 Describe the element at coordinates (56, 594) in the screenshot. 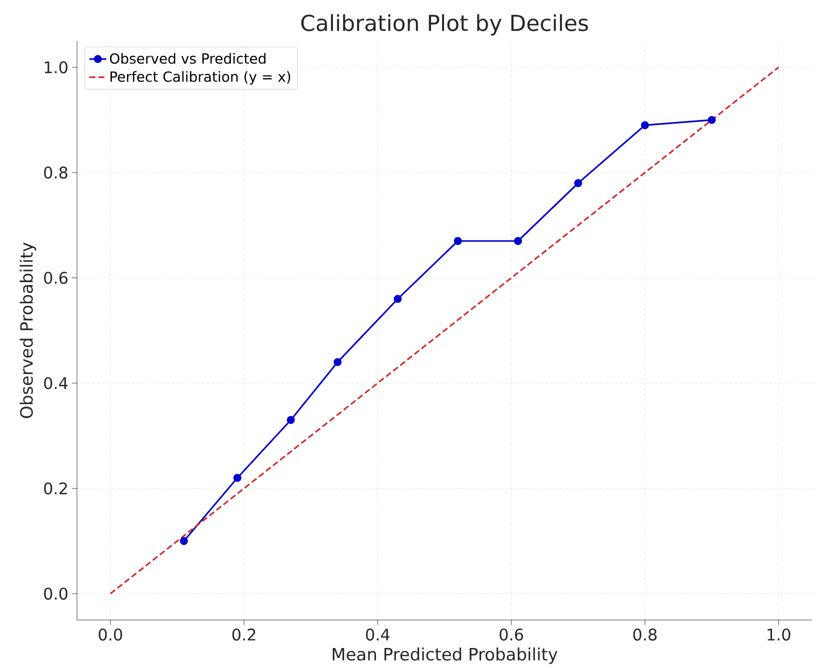

I see `y-tick-label: 0.0` at that location.